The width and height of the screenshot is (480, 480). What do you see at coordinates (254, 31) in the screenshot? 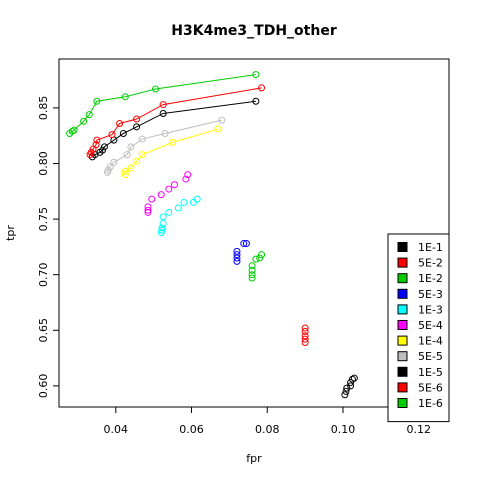
I see `chart-title: H3K4me3_TDH_other` at bounding box center [254, 31].